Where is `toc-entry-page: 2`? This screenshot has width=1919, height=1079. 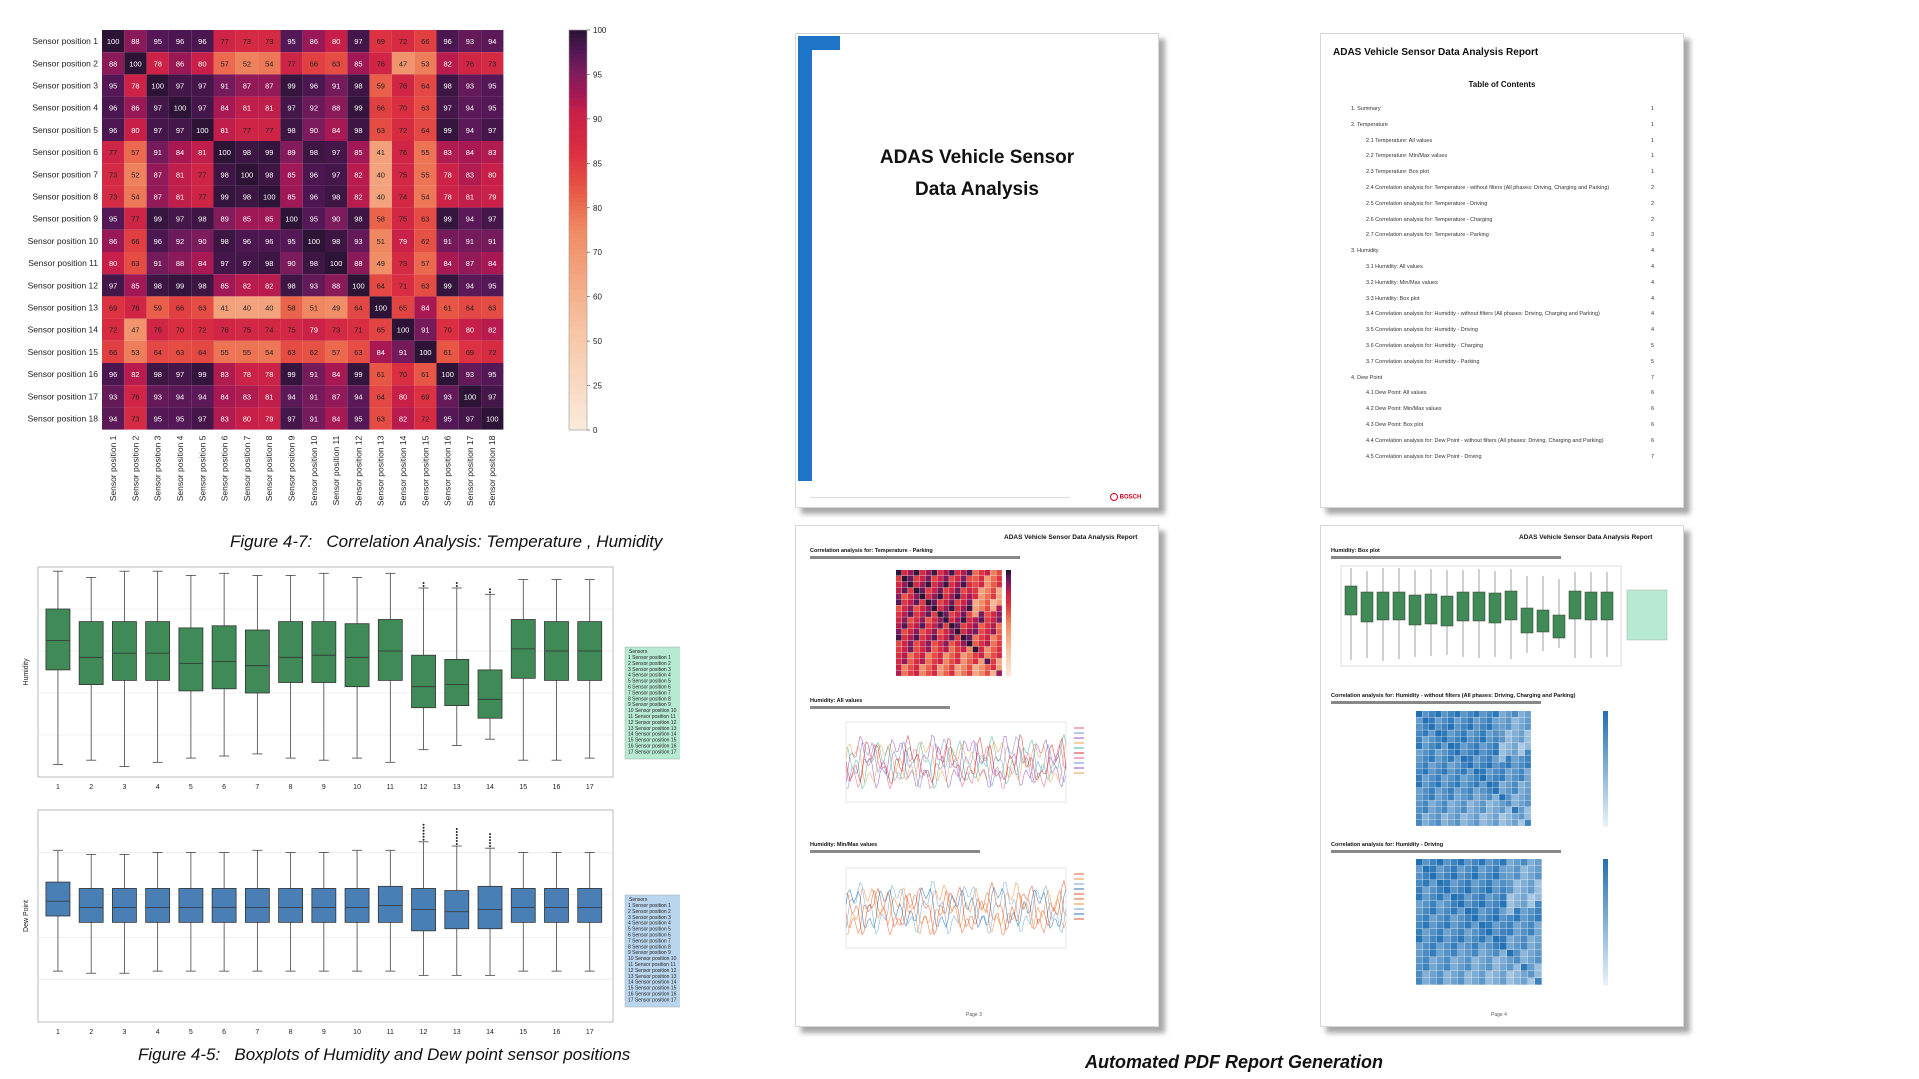 toc-entry-page: 2 is located at coordinates (1653, 219).